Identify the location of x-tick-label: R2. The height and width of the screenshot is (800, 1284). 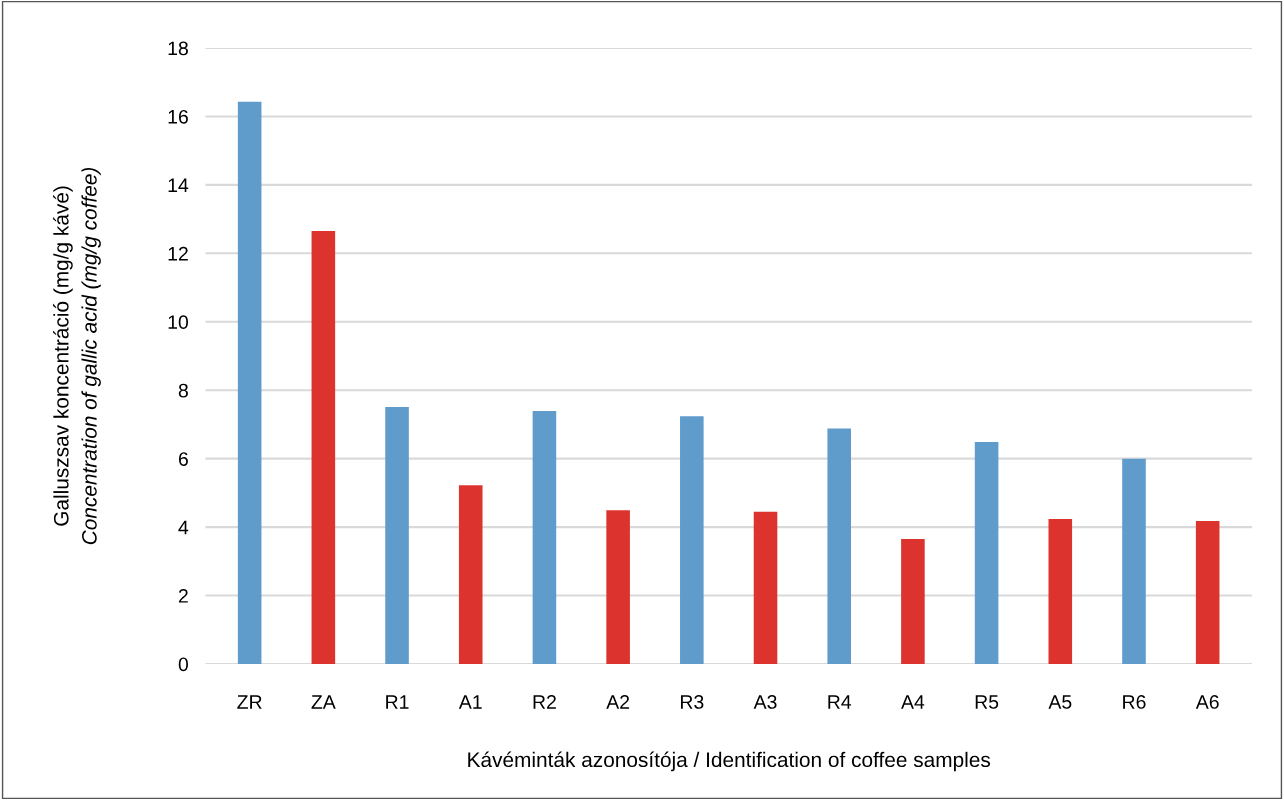
(544, 702).